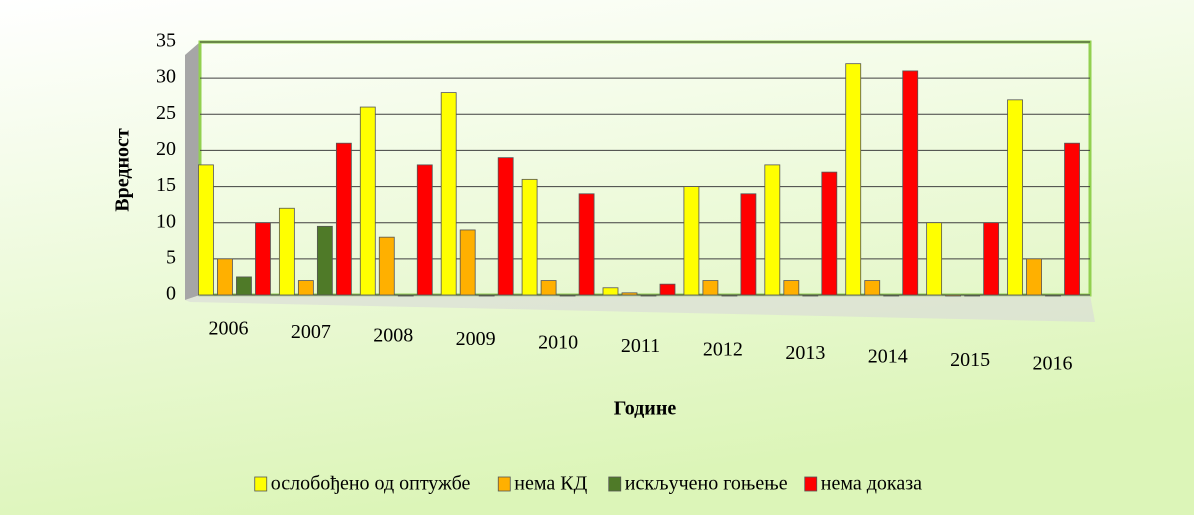  What do you see at coordinates (166, 149) in the screenshot?
I see `y-tick-label: 20` at bounding box center [166, 149].